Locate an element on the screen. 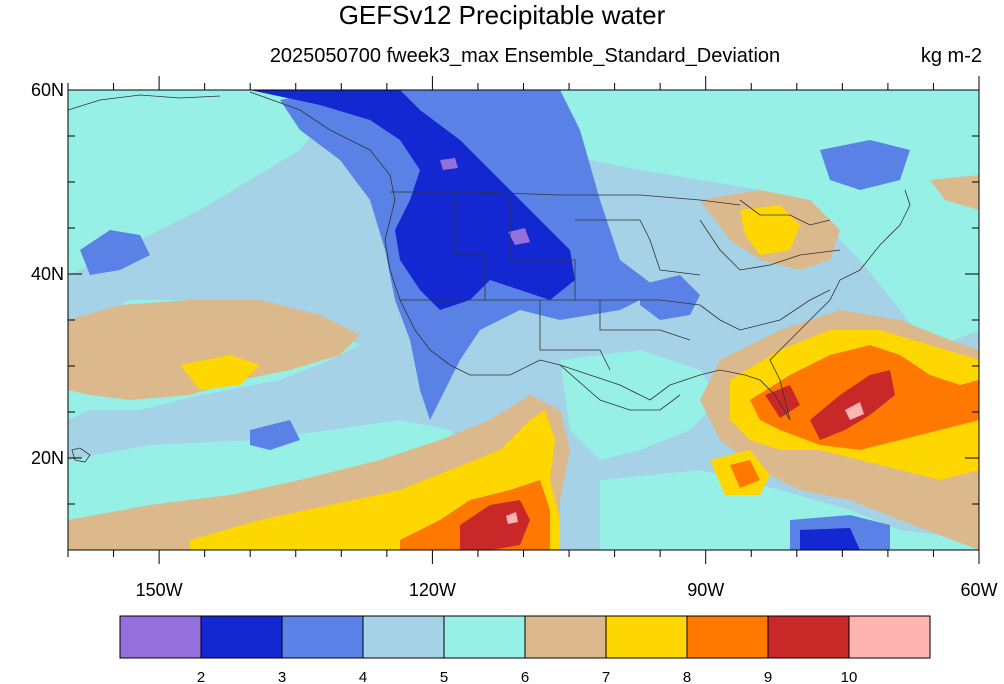  field-region-gold-pacific-patch is located at coordinates (220, 372).